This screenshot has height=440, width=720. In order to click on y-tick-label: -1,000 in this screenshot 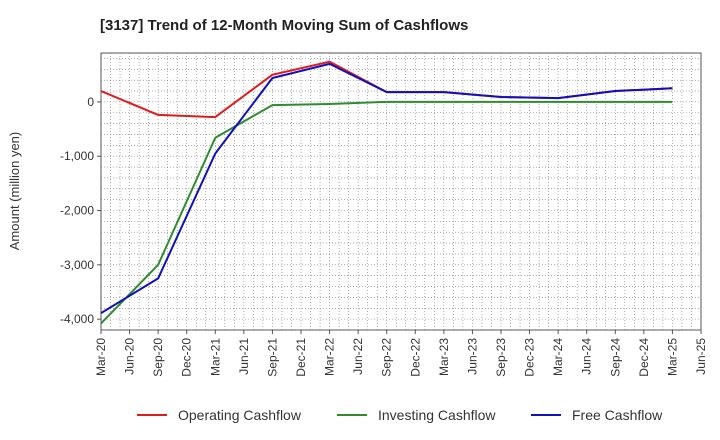, I will do `click(77, 156)`.